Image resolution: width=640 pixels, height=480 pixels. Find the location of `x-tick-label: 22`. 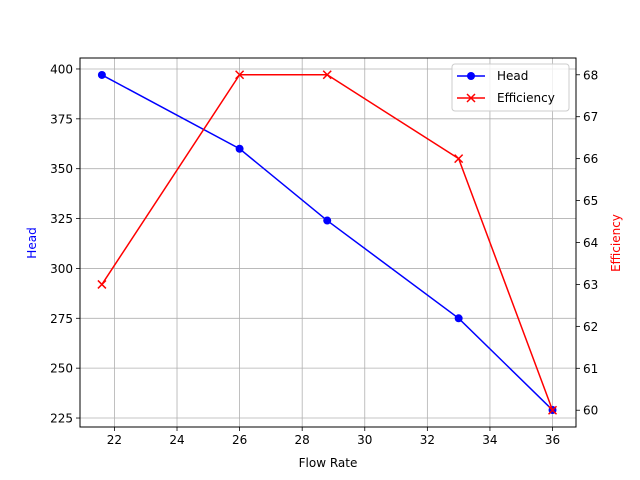

x-tick-label: 22 is located at coordinates (114, 440).